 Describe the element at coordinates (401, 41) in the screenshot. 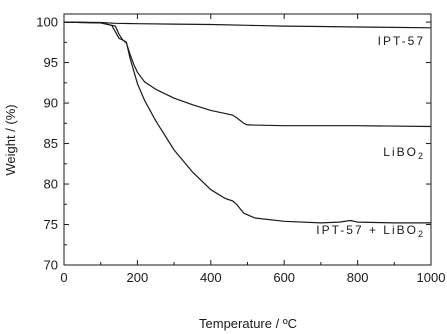

I see `series-label-ipt57: IPT-57` at that location.